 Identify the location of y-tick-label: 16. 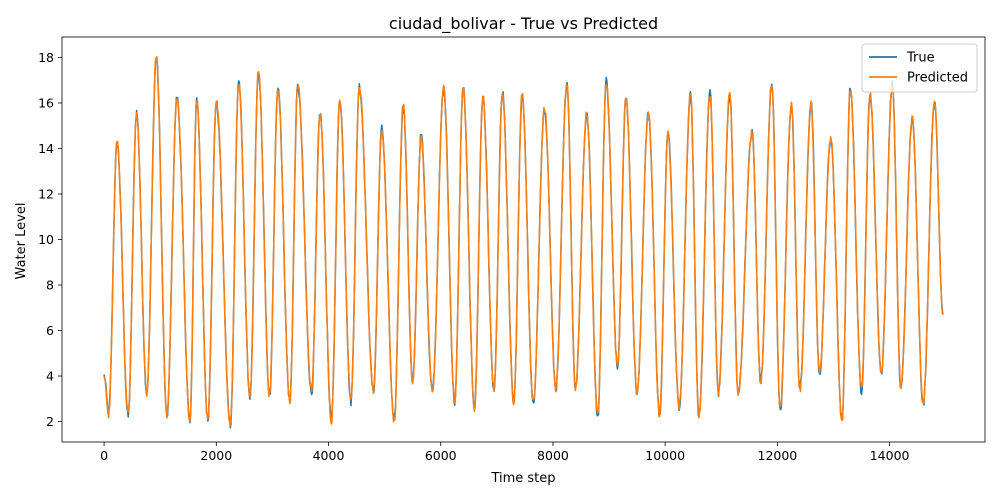
(46, 102).